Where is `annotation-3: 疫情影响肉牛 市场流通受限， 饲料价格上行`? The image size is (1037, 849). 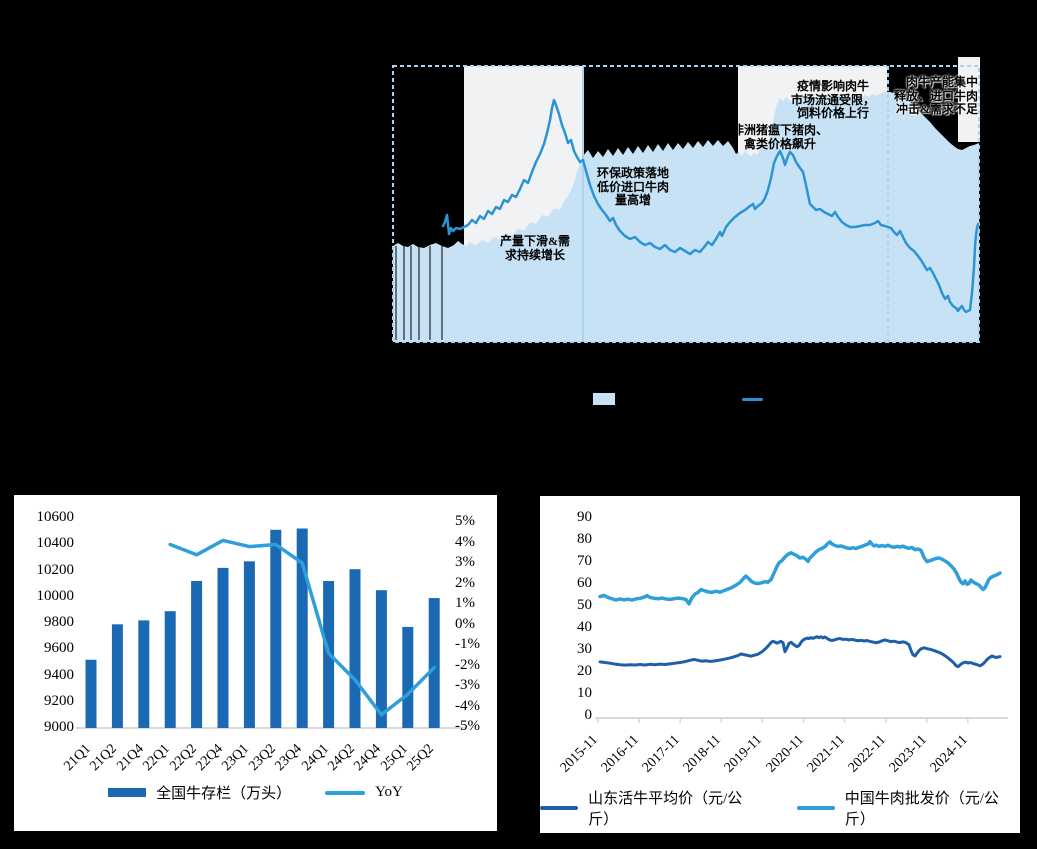
annotation-3: 疫情影响肉牛 市场流通受限， 饲料价格上行 is located at coordinates (832, 99).